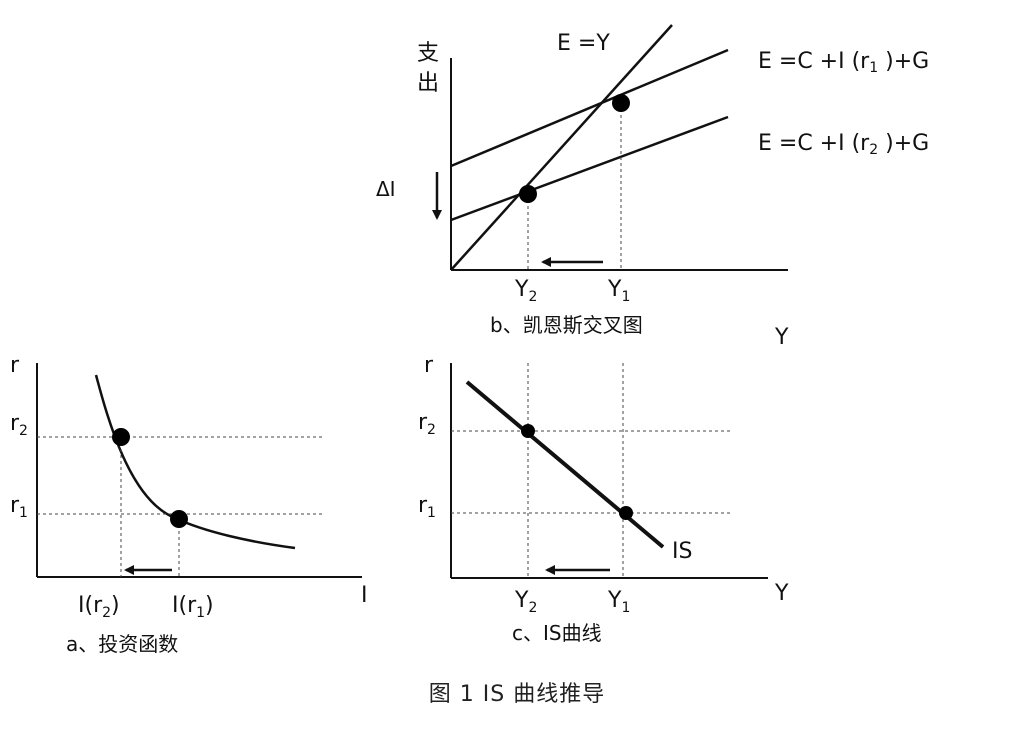 The height and width of the screenshot is (747, 1034). Describe the element at coordinates (589, 108) in the screenshot. I see `expenditure-line-r1` at that location.